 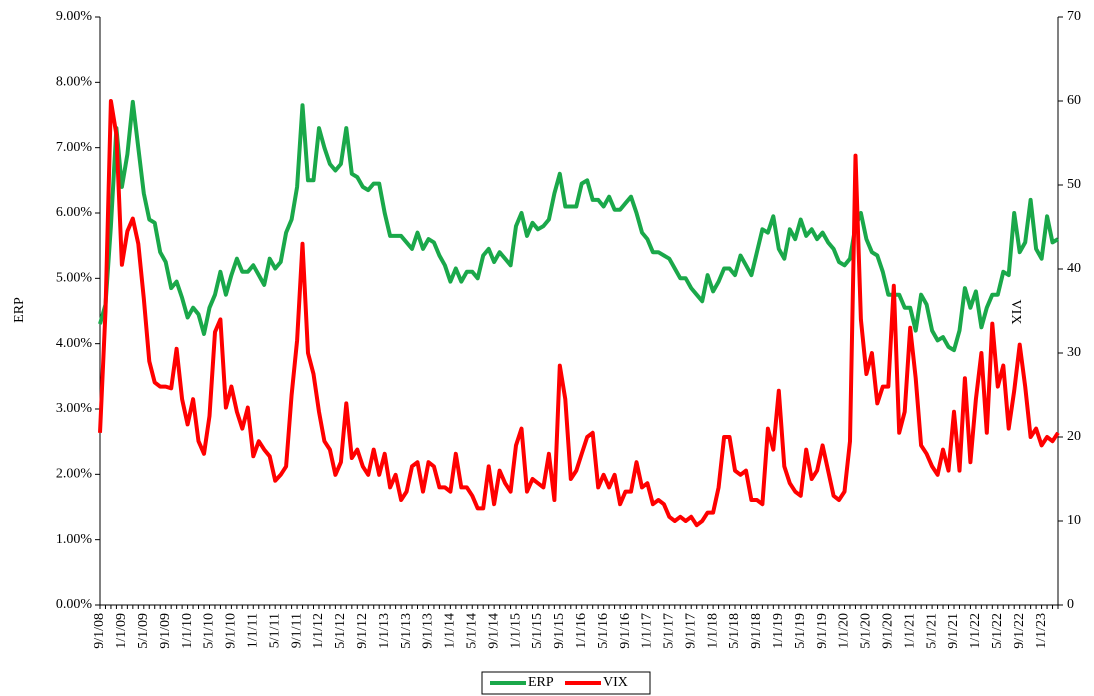 What do you see at coordinates (99, 631) in the screenshot?
I see `x-tick-label: 9/1/08` at bounding box center [99, 631].